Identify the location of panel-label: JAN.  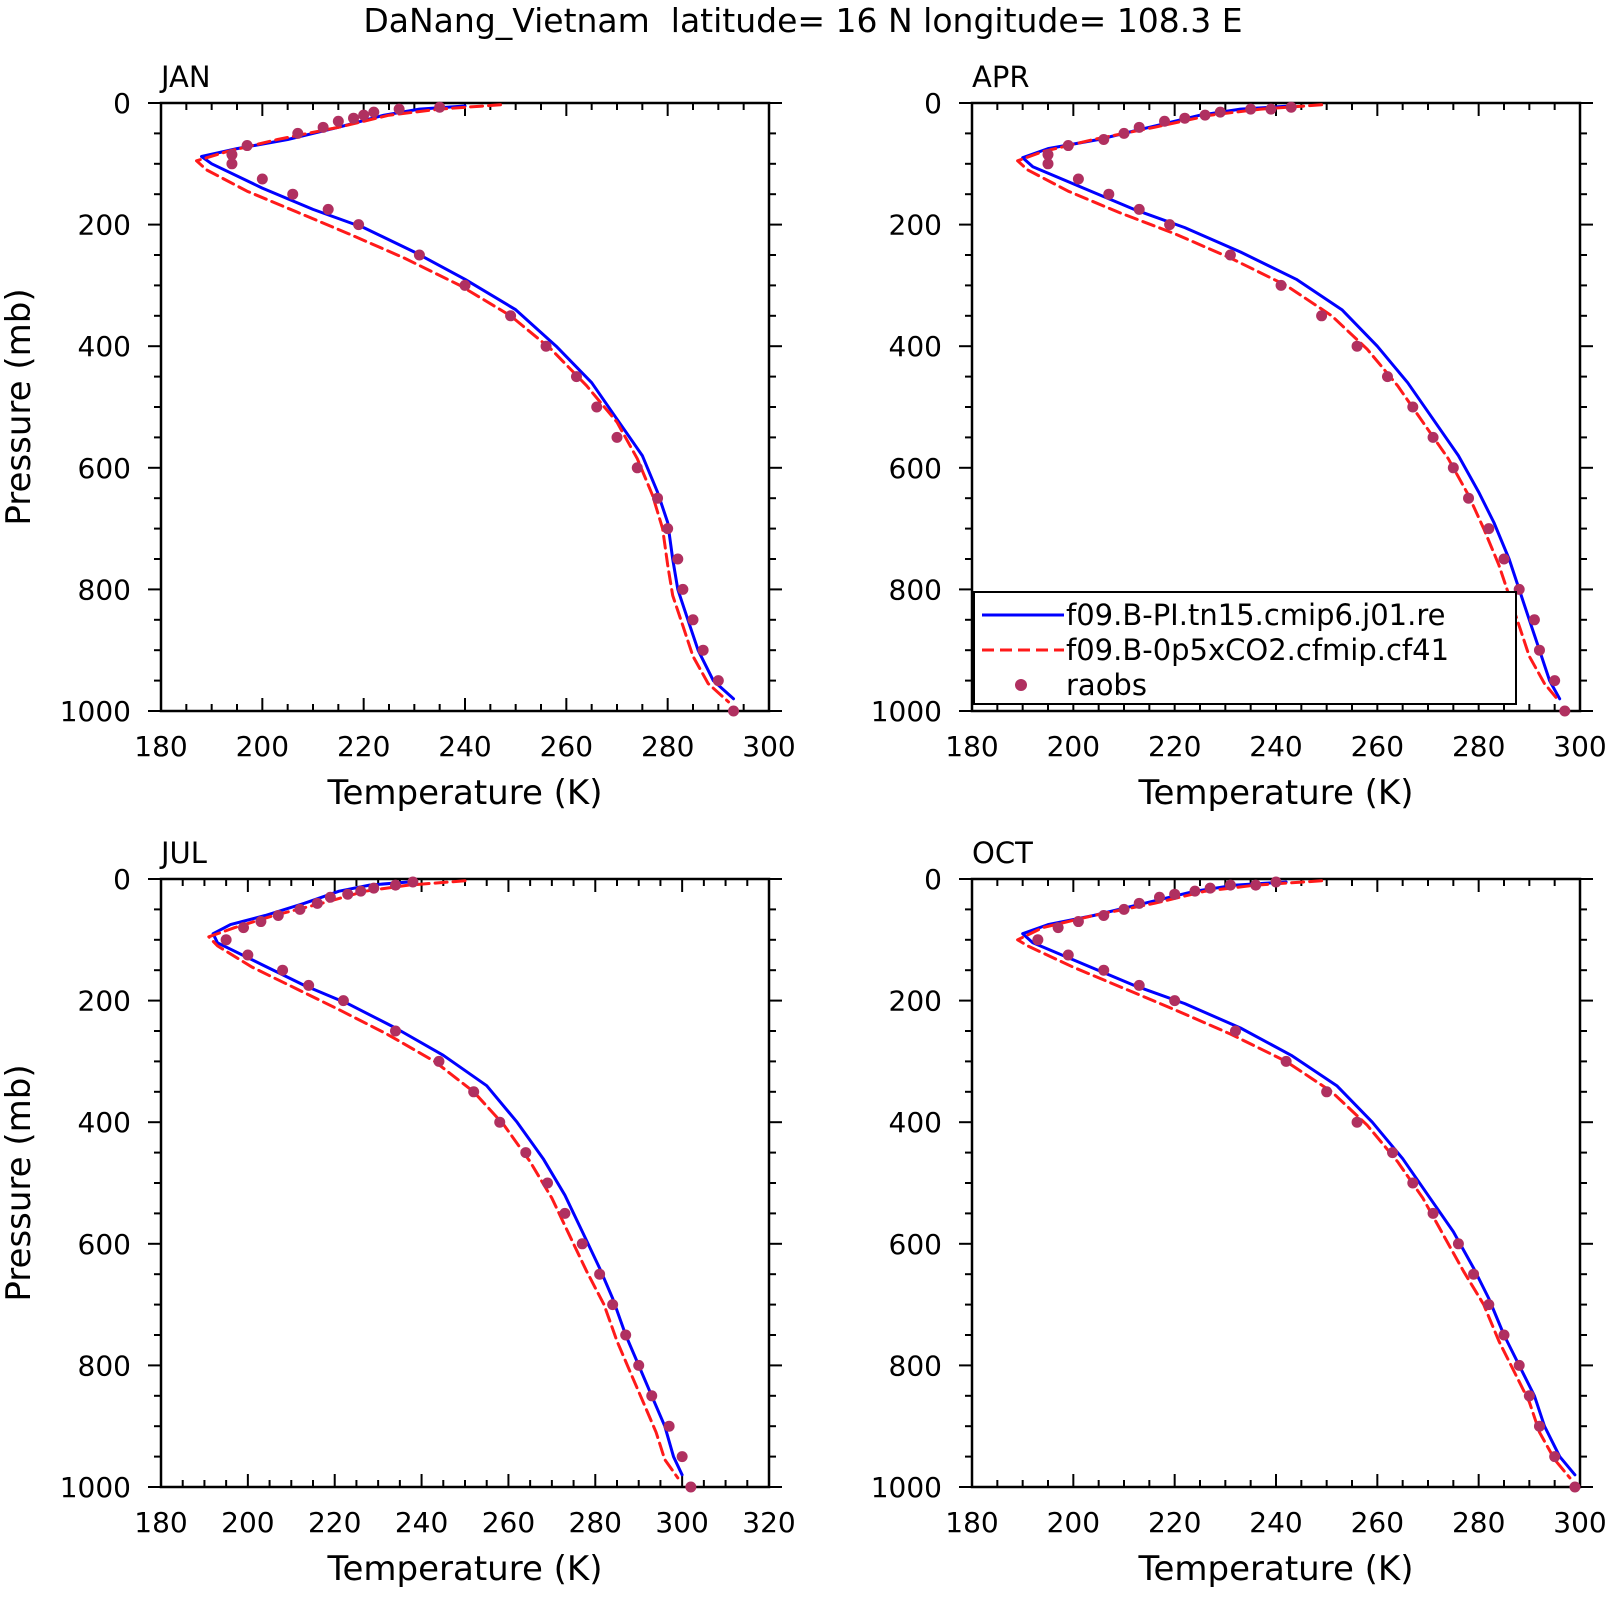
(185, 77).